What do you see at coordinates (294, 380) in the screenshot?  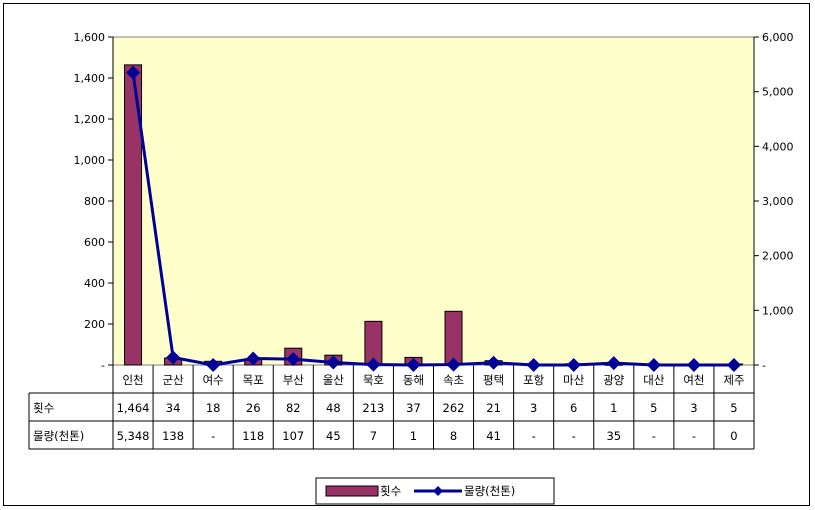 I see `category-label: 부산` at bounding box center [294, 380].